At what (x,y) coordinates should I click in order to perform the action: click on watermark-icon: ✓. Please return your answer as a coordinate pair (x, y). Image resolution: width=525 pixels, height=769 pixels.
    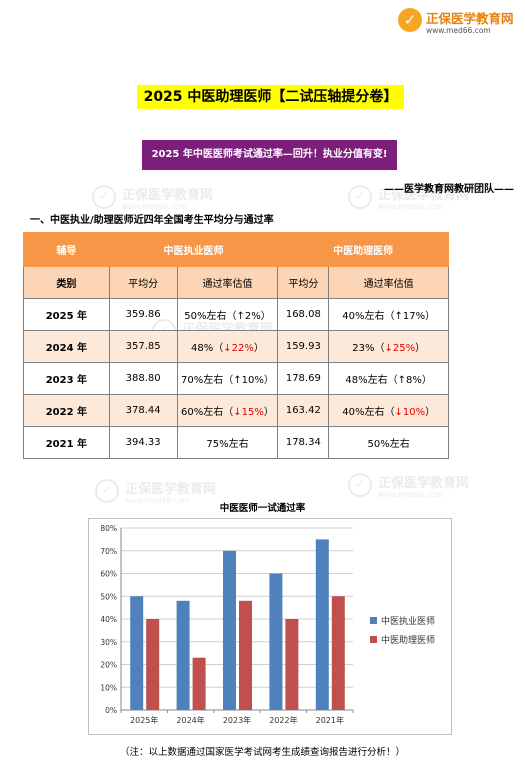
    Looking at the image, I should click on (360, 485).